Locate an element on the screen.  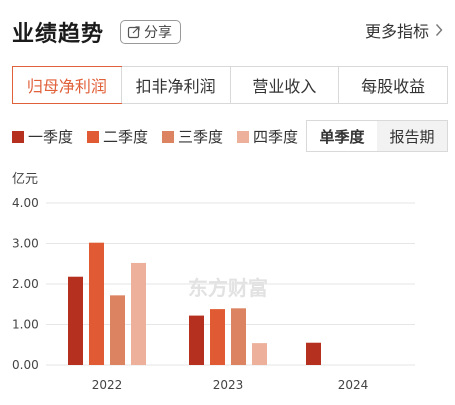
legend-item-q2: 二季度 is located at coordinates (117, 136).